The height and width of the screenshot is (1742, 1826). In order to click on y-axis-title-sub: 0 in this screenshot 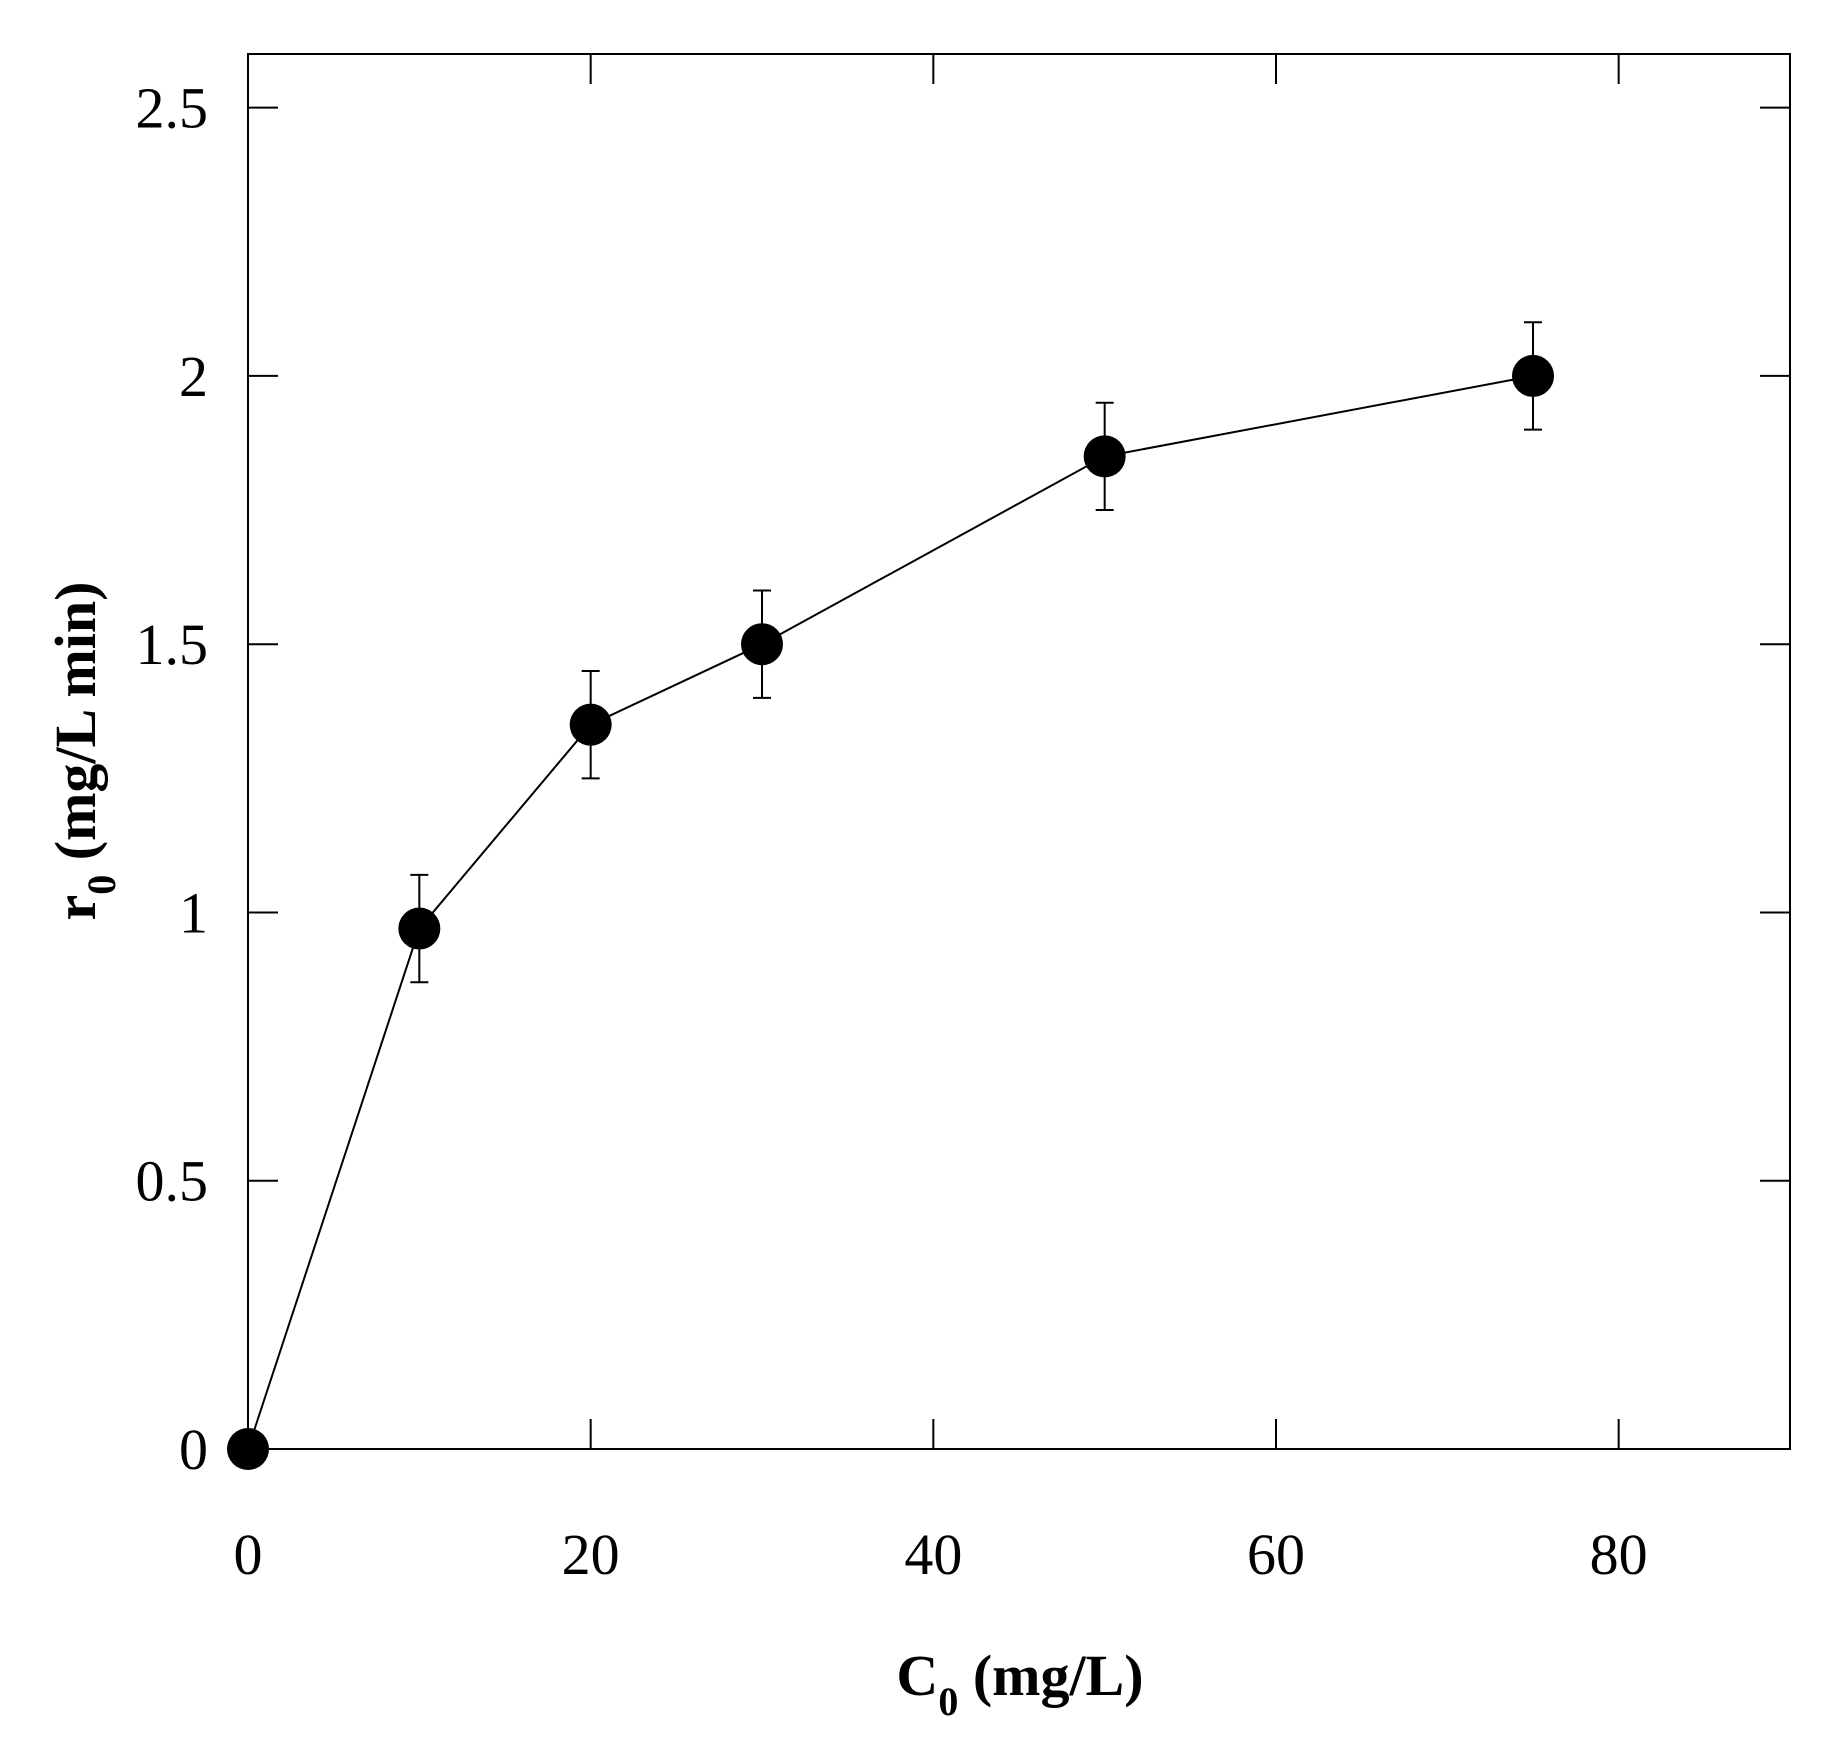, I will do `click(101, 885)`.